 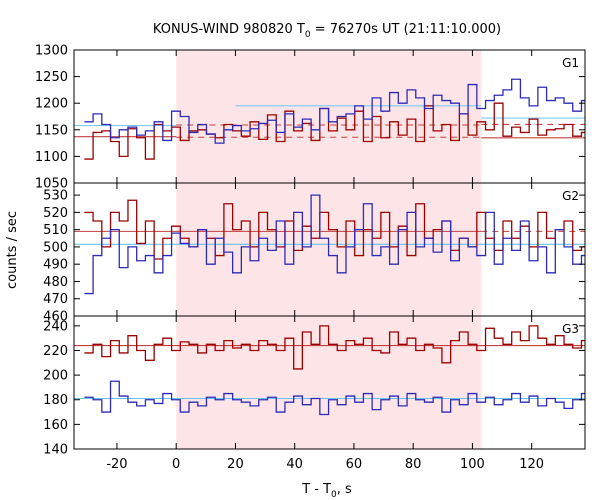 I want to click on g1-plot-area, so click(x=329, y=119).